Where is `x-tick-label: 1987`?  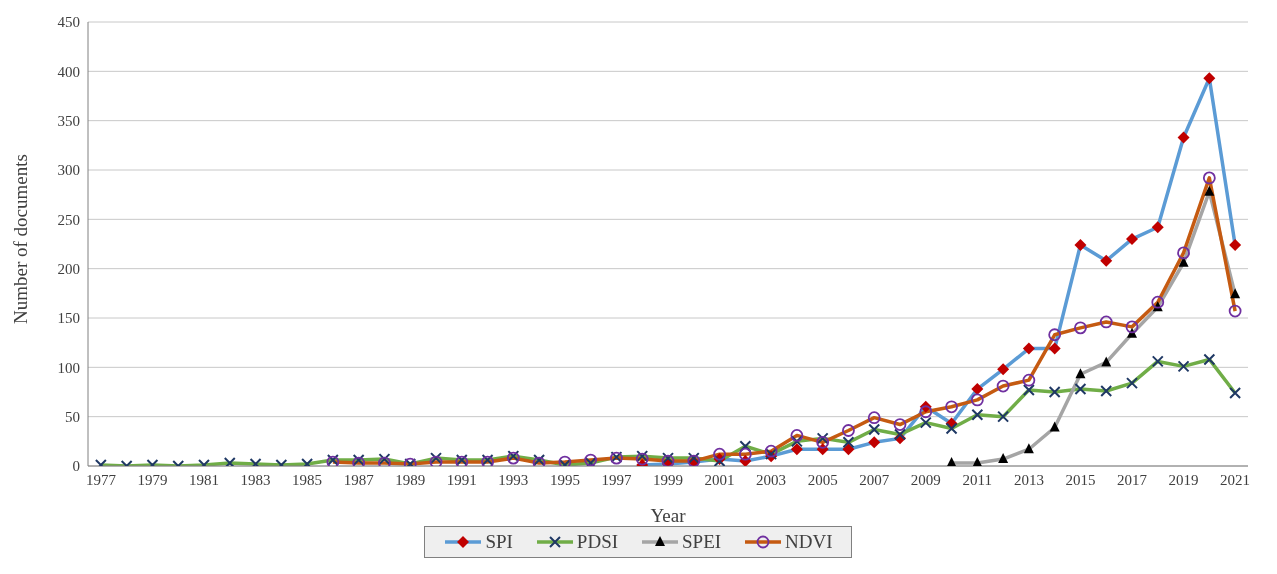 x-tick-label: 1987 is located at coordinates (359, 479).